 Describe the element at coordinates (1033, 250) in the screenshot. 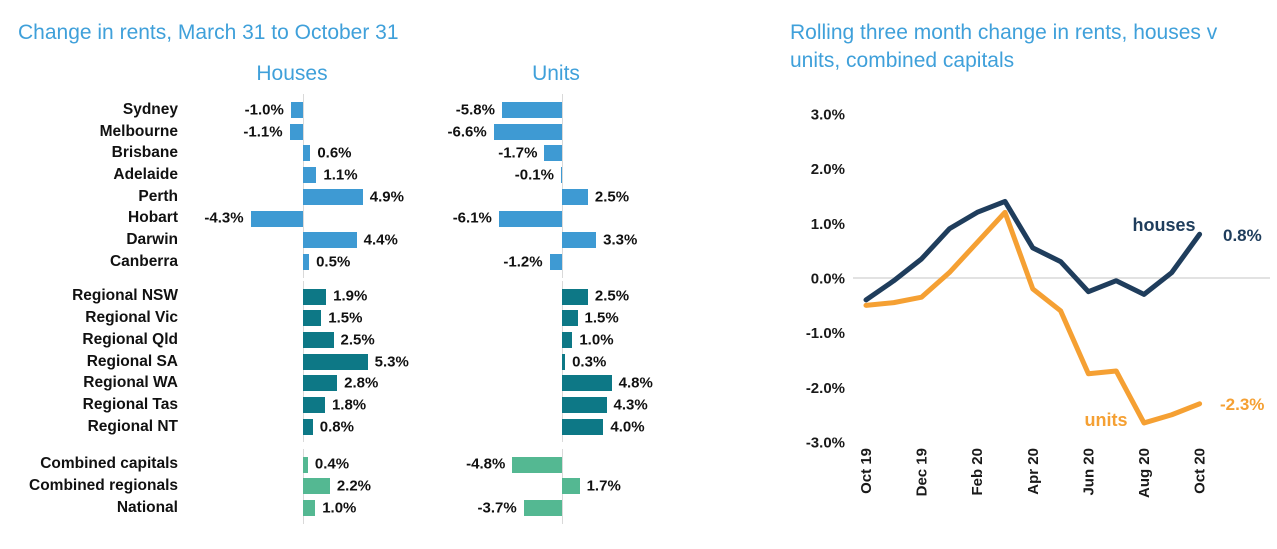

I see `houses-line` at that location.